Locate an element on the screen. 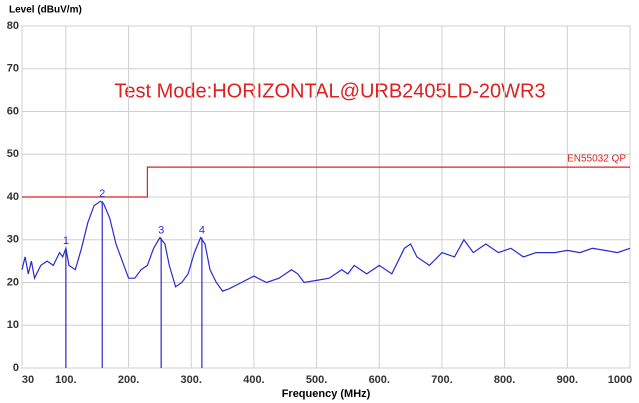  y-axis-label: Level (dBuV/m) is located at coordinates (45, 10).